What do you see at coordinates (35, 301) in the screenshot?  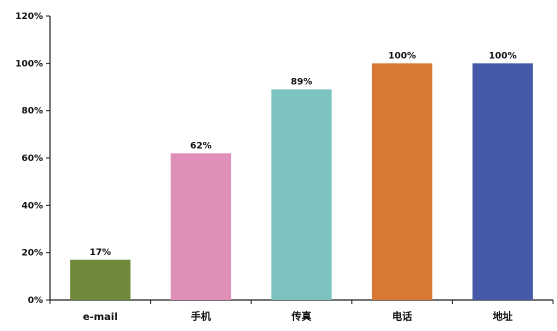 I see `y-tick-label: 0%` at bounding box center [35, 301].